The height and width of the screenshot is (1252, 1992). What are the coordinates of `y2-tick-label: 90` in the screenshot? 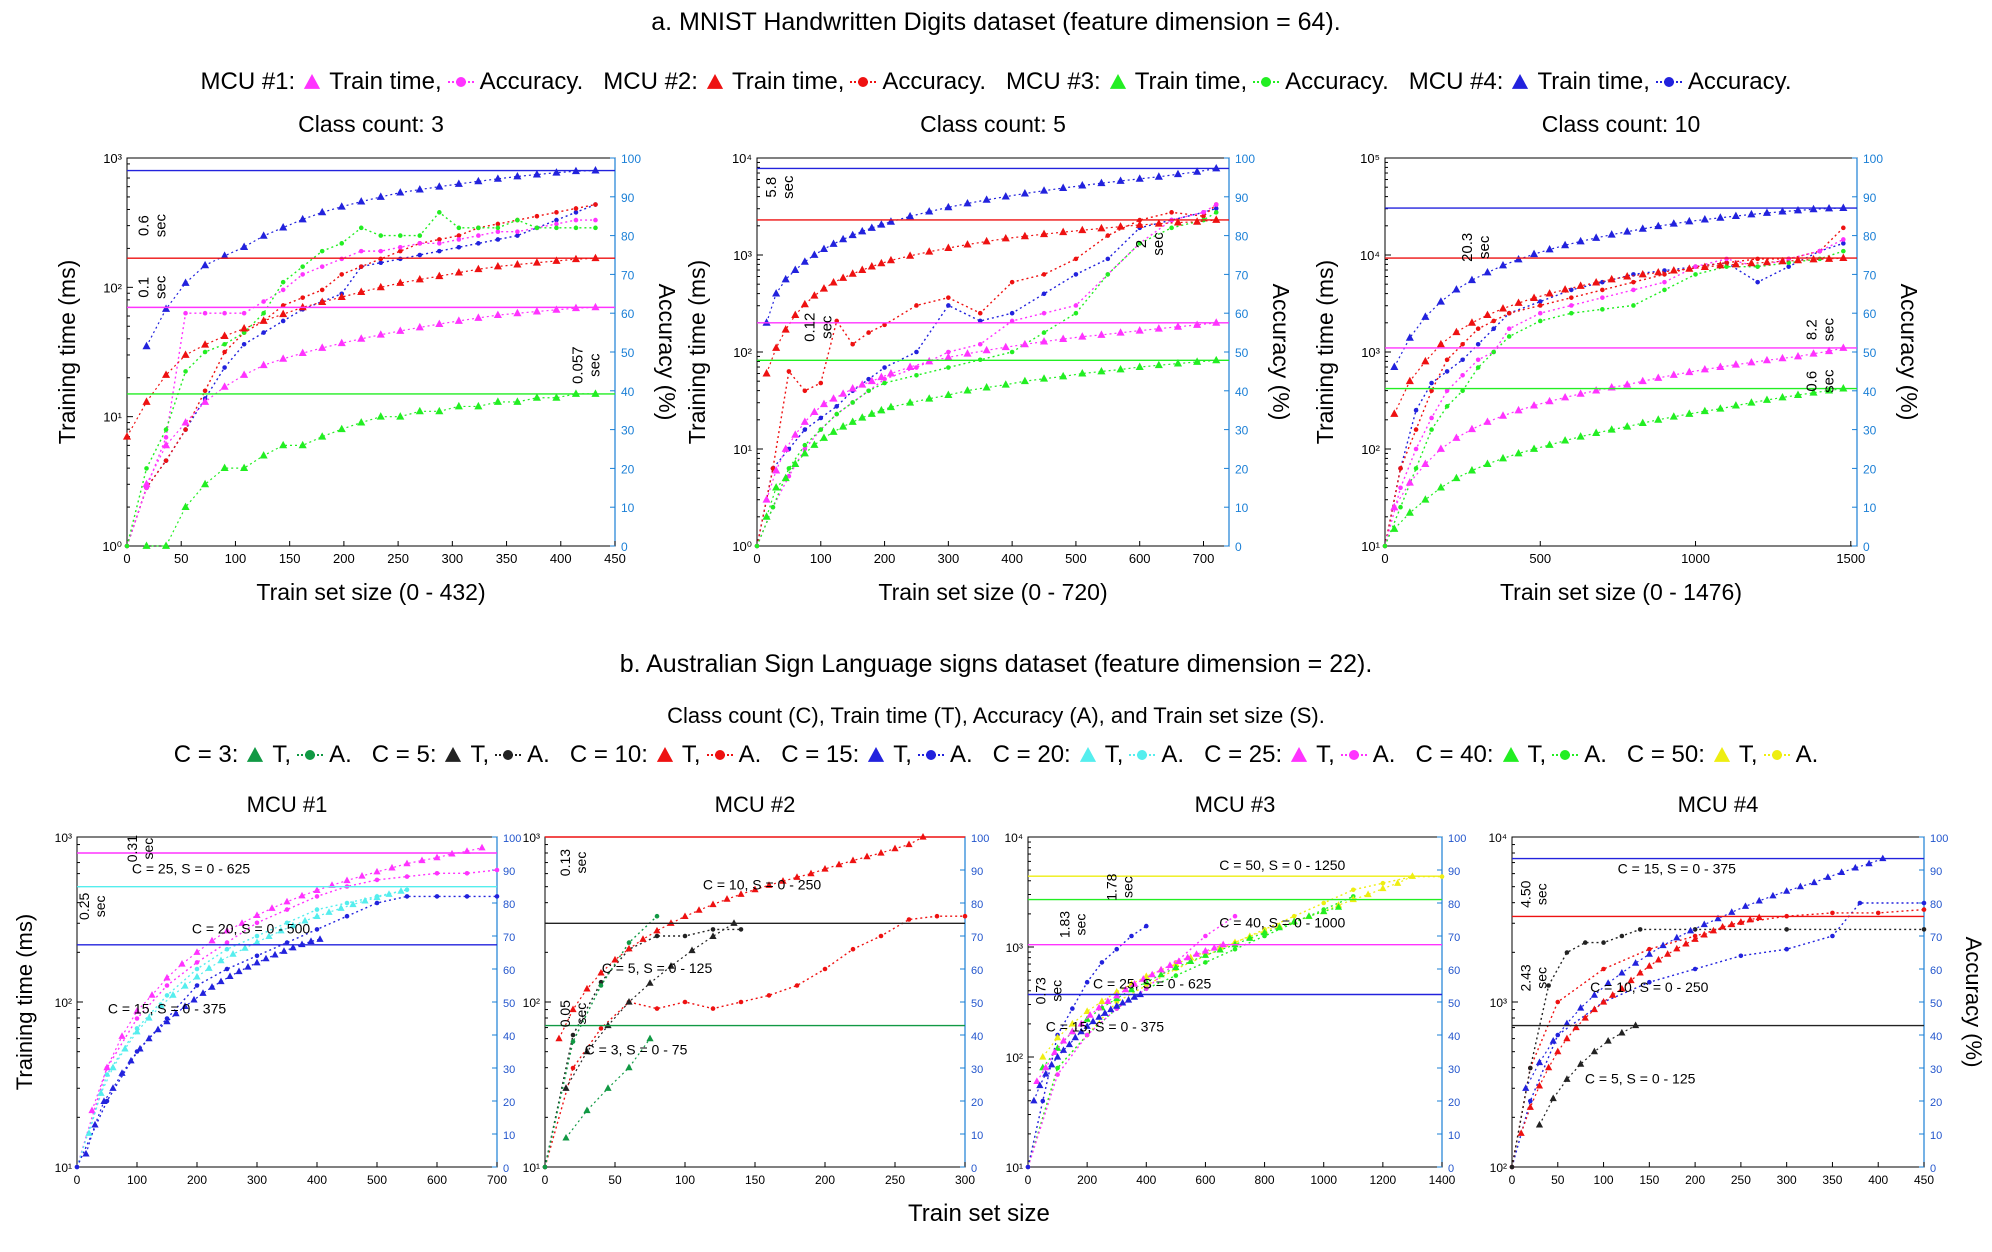 It's located at (1936, 872).